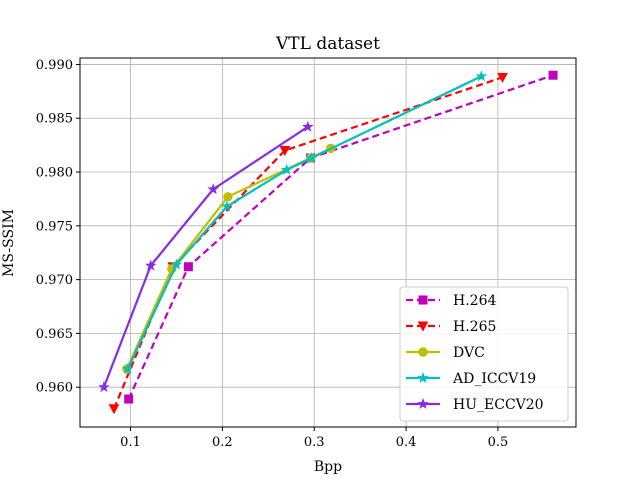 The width and height of the screenshot is (640, 480). What do you see at coordinates (406, 442) in the screenshot?
I see `x-tick-label: 0.4` at bounding box center [406, 442].